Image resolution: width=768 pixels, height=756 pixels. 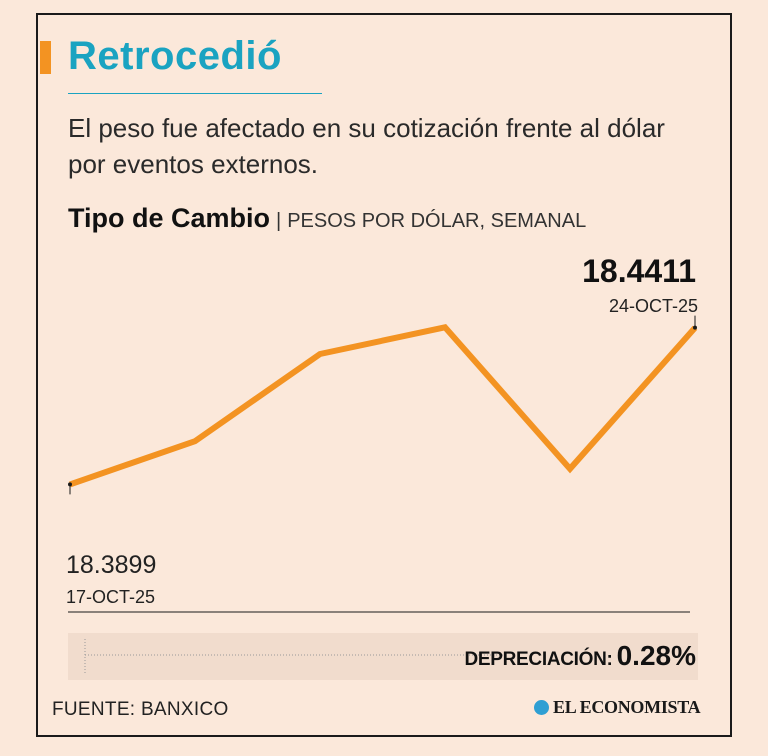 What do you see at coordinates (639, 271) in the screenshot?
I see `end-value-label: 18.4411` at bounding box center [639, 271].